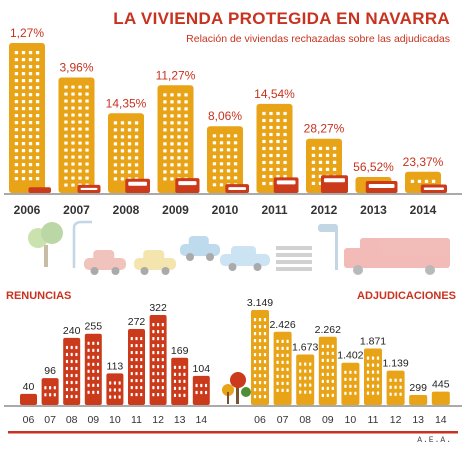 This screenshot has width=466, height=451. Describe the element at coordinates (294, 258) in the screenshot. I see `crosswalk-icon` at that location.